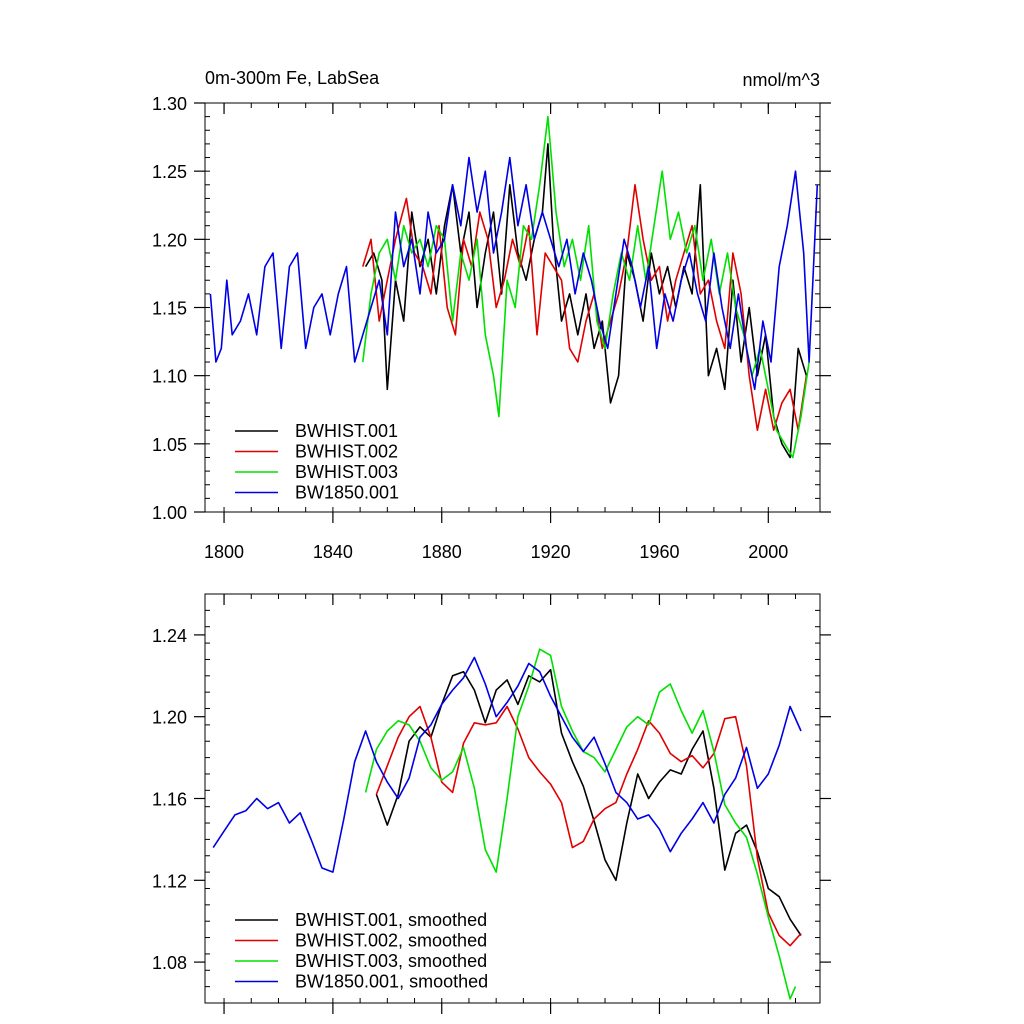 The height and width of the screenshot is (1024, 1024). Describe the element at coordinates (169, 172) in the screenshot. I see `top-y-tick-label: 1.25` at that location.